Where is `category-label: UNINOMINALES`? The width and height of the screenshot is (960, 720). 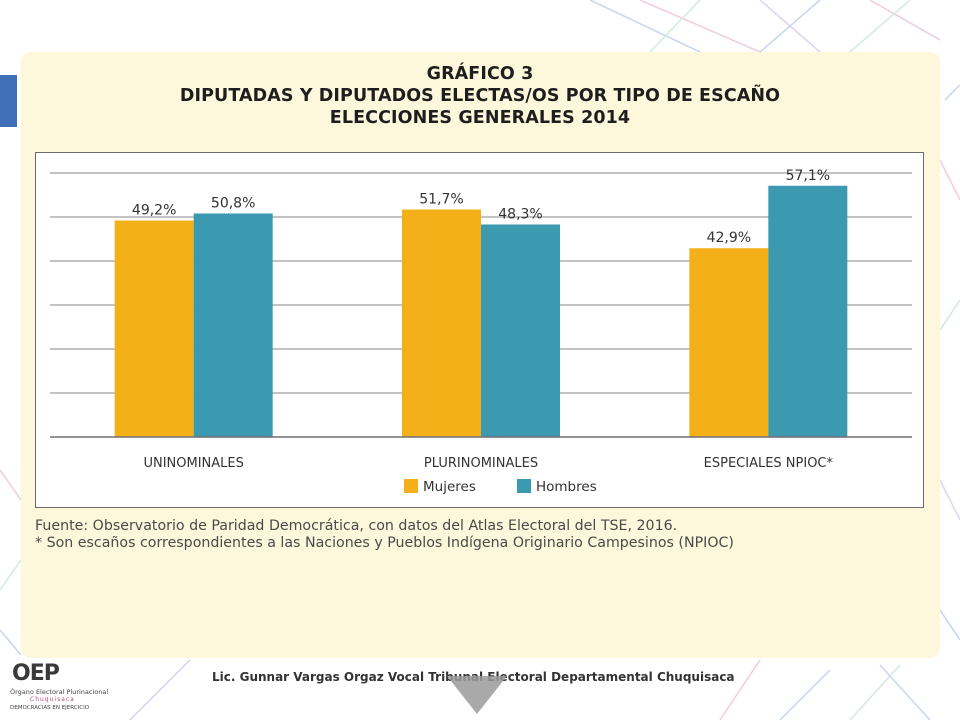
category-label: UNINOMINALES is located at coordinates (193, 463).